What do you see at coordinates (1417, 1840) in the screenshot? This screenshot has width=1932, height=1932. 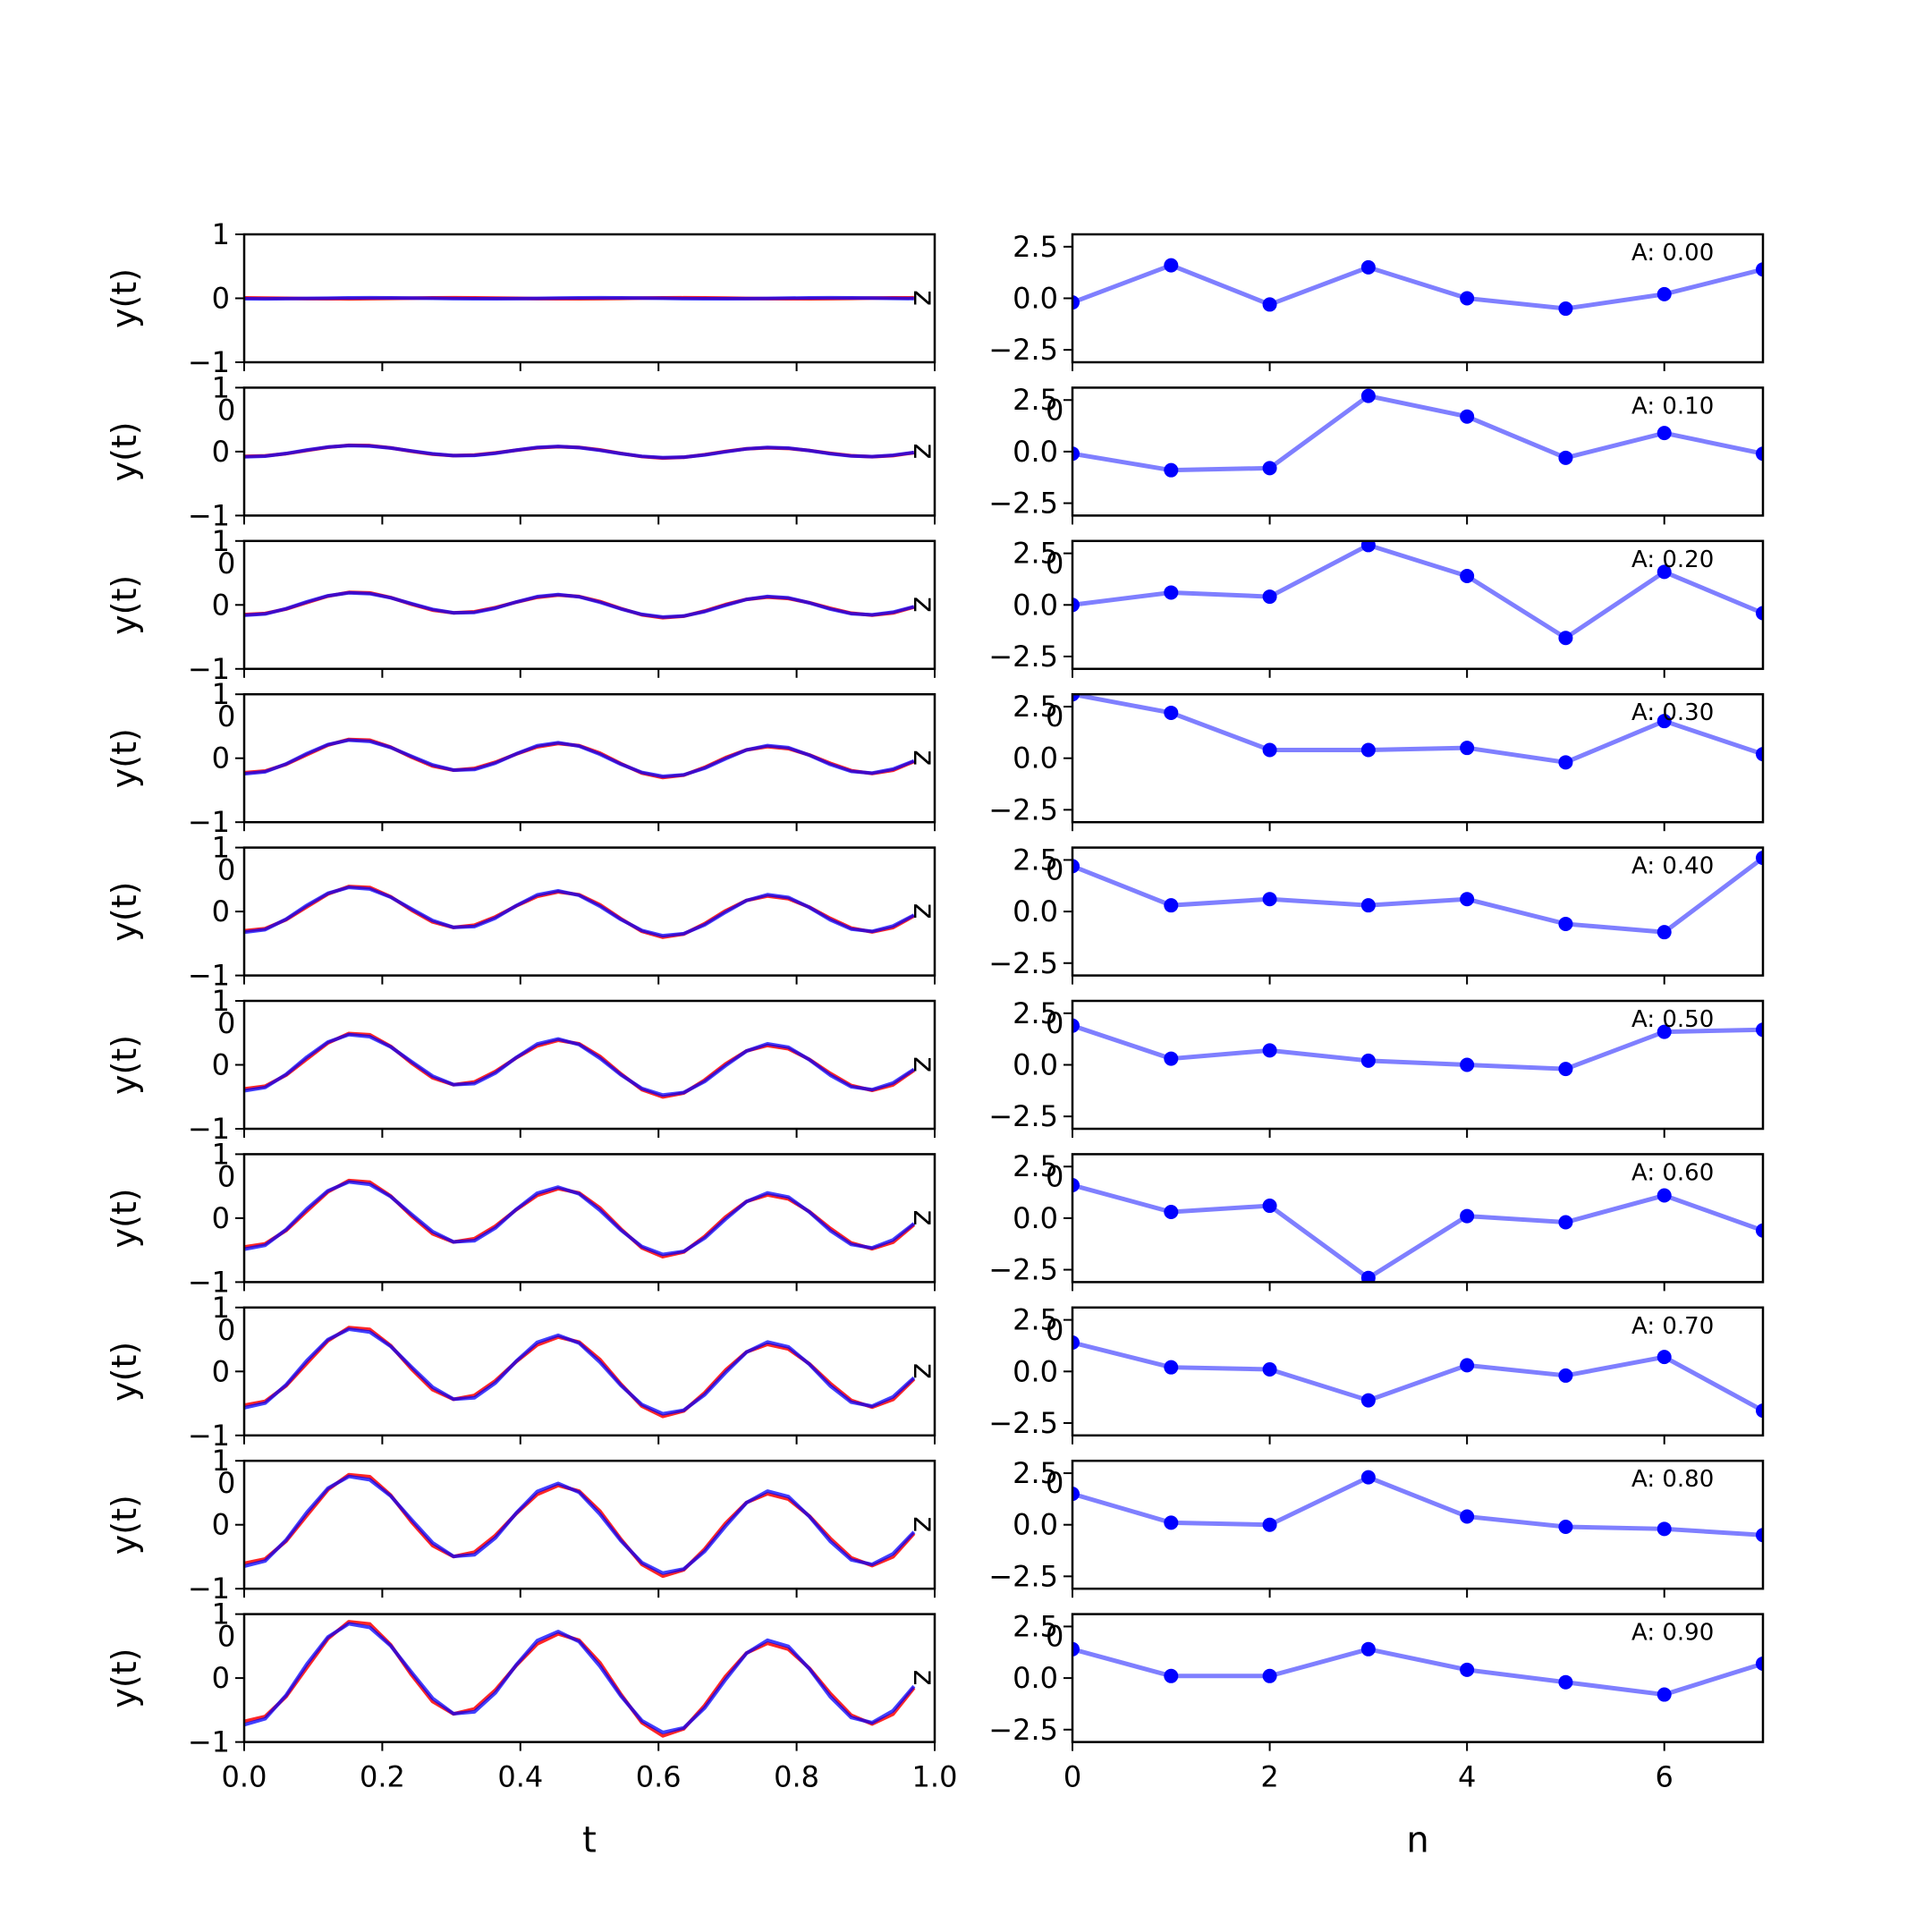 I see `x-axis-label: n` at bounding box center [1417, 1840].